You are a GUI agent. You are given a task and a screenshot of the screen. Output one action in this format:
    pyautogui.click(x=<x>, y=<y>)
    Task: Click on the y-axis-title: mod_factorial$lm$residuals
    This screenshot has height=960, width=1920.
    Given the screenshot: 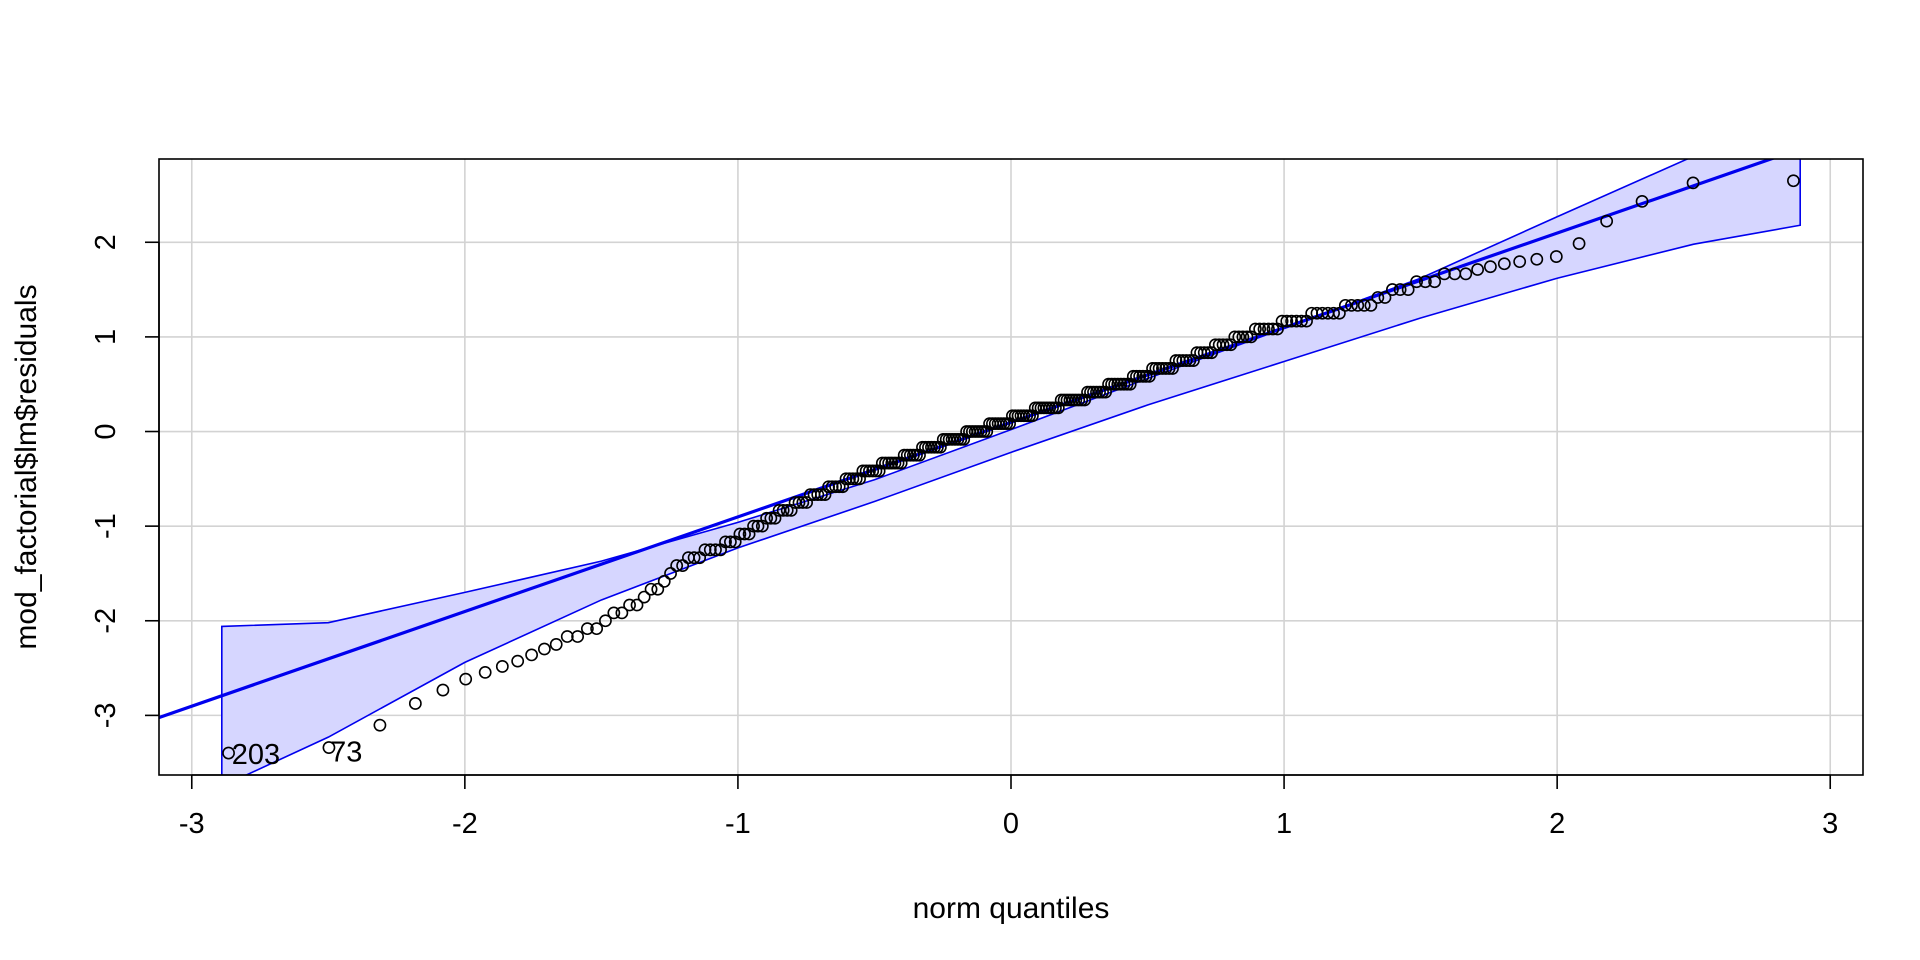 What is the action you would take?
    pyautogui.click(x=26, y=466)
    